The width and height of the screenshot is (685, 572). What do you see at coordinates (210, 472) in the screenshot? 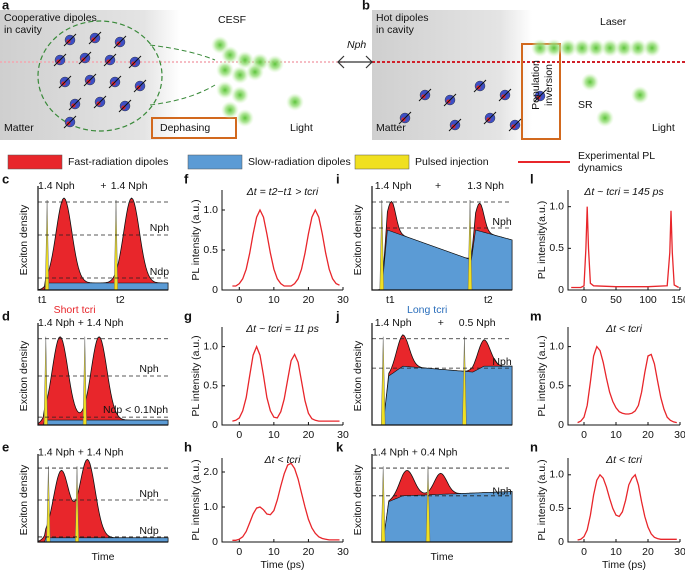
I see `y-tick-label: 2.0` at bounding box center [210, 472].